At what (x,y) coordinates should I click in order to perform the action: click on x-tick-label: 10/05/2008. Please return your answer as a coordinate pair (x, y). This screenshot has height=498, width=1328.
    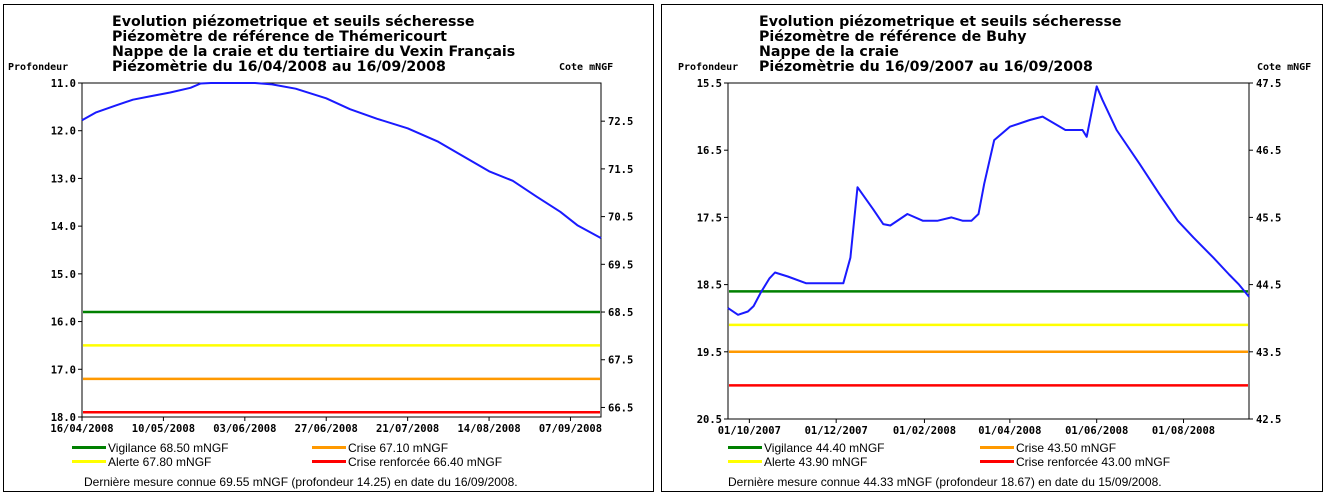
    Looking at the image, I should click on (163, 429).